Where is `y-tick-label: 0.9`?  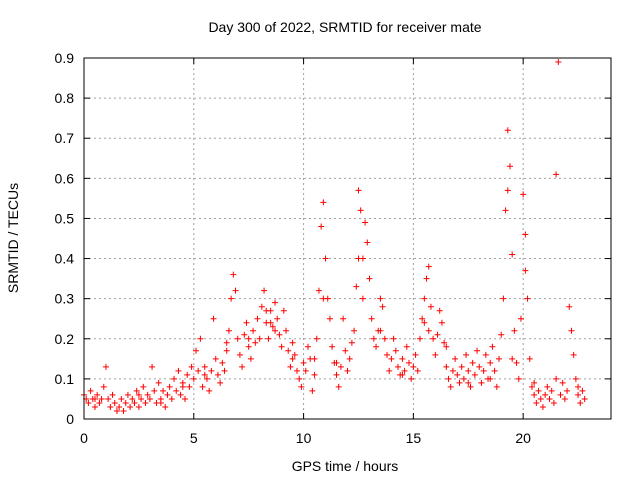
y-tick-label: 0.9 is located at coordinates (65, 58).